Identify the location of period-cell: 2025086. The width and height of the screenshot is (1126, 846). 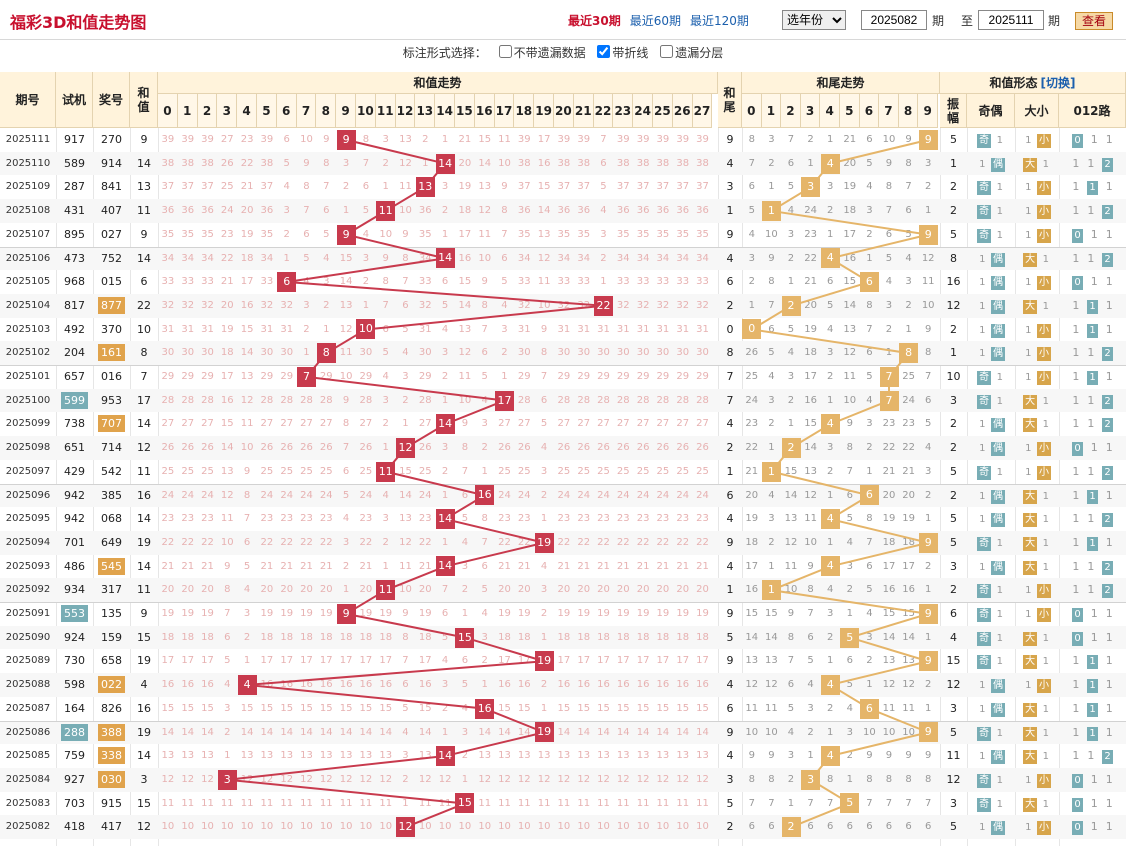
(28, 732).